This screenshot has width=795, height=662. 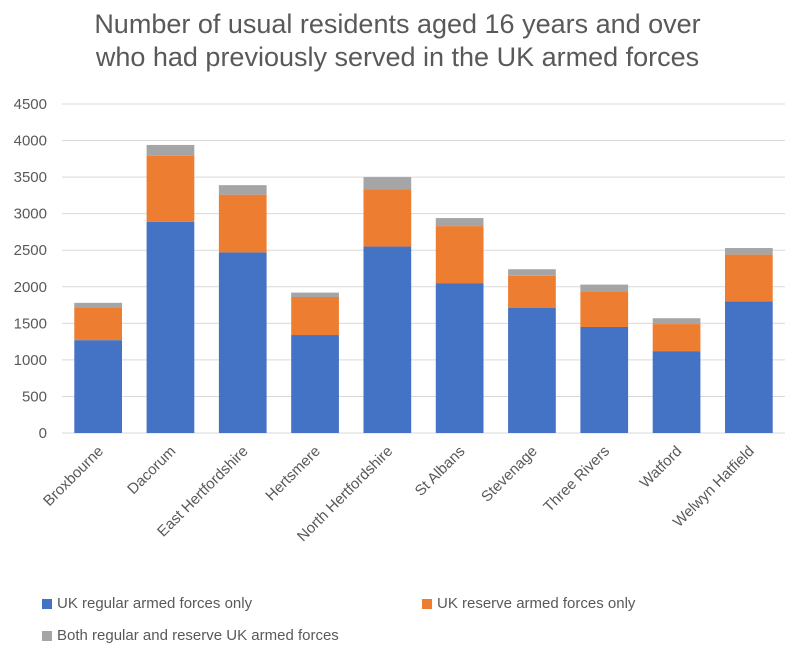 What do you see at coordinates (30, 104) in the screenshot?
I see `y-tick-label: 4500` at bounding box center [30, 104].